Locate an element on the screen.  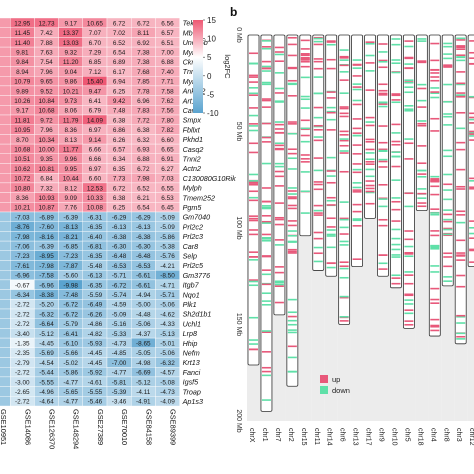
gene-label: Plk1 is located at coordinates (190, 304).